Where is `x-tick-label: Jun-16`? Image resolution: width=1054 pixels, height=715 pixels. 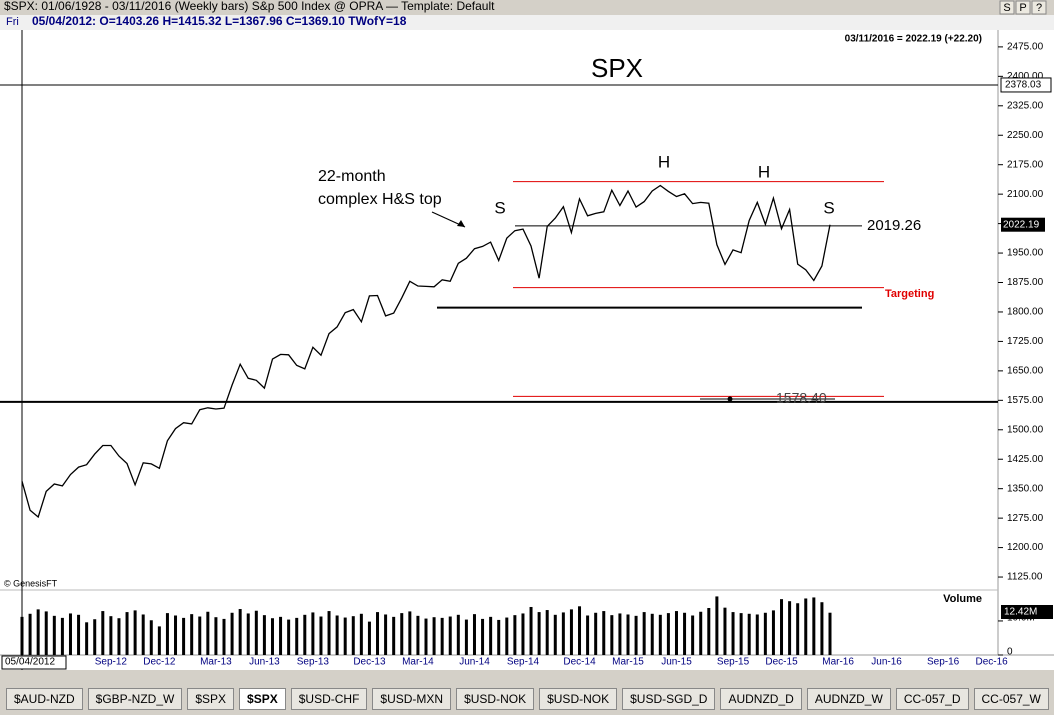
x-tick-label: Jun-16 is located at coordinates (886, 662).